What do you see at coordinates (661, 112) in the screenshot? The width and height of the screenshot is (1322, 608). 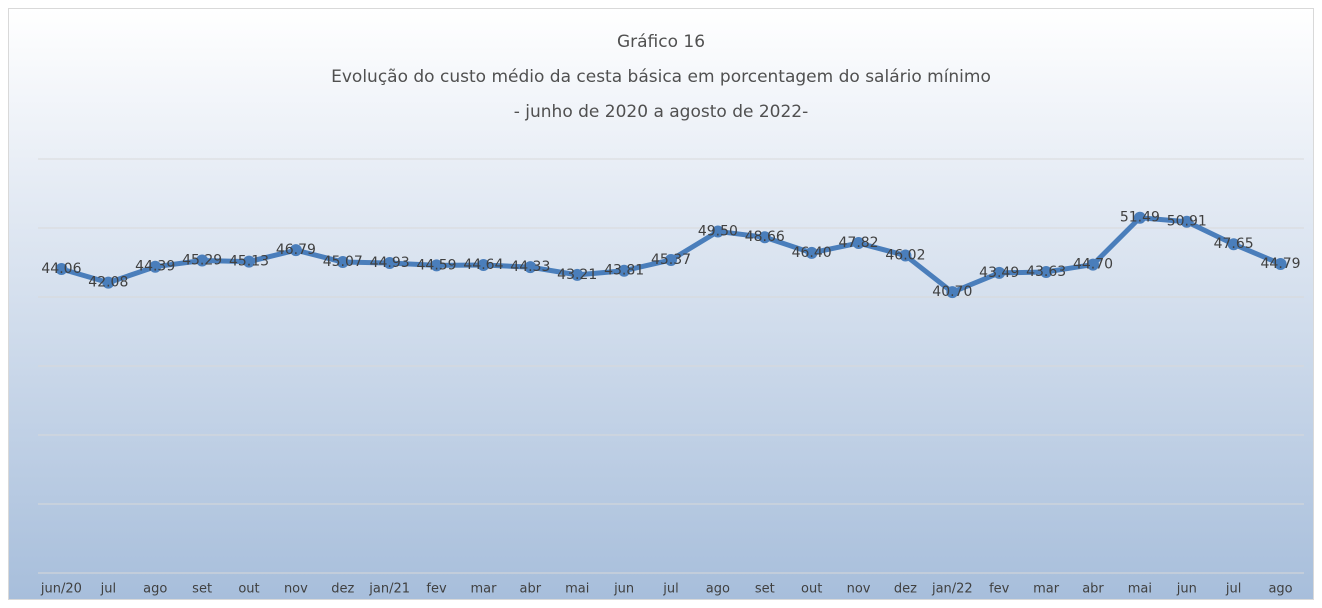 I see `chart-subtitle: - junho de 2020 a agosto de 2022-` at bounding box center [661, 112].